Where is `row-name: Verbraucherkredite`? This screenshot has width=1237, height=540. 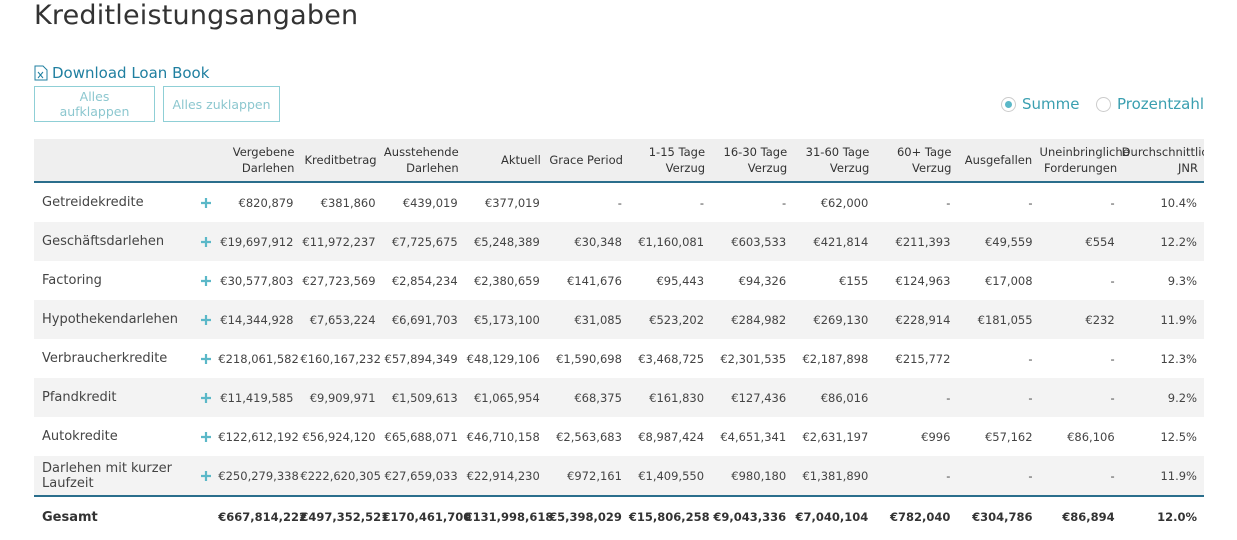 row-name: Verbraucherkredite is located at coordinates (105, 358).